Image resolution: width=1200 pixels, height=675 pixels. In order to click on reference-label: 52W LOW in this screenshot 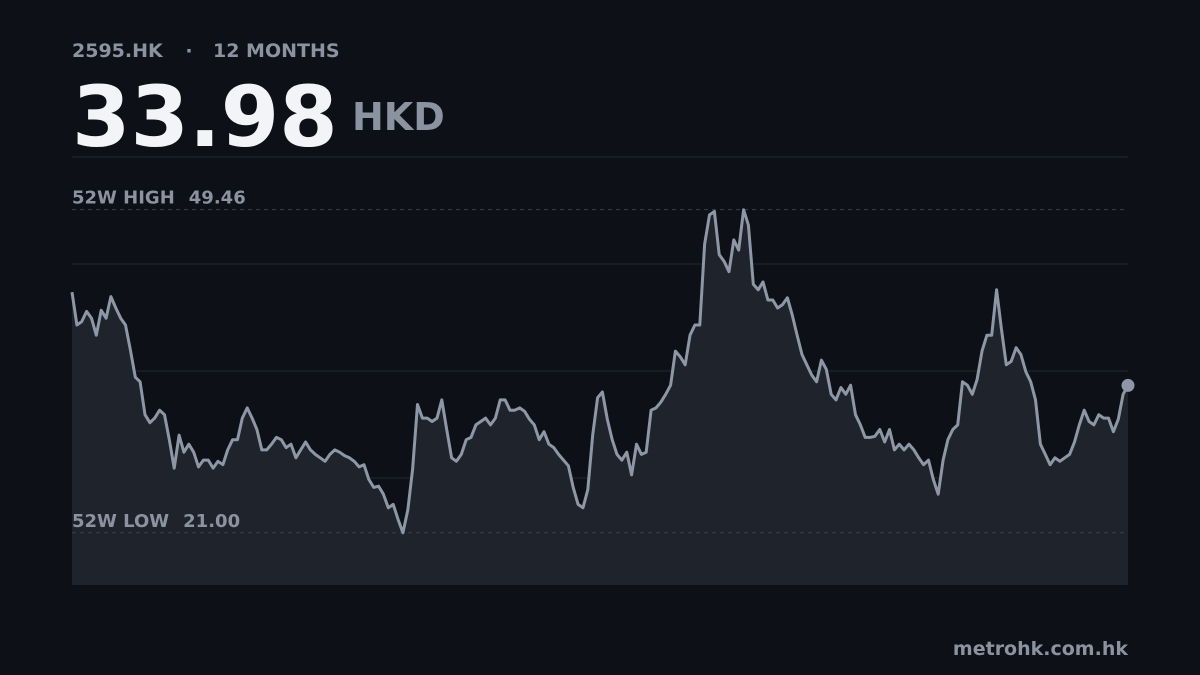, I will do `click(120, 521)`.